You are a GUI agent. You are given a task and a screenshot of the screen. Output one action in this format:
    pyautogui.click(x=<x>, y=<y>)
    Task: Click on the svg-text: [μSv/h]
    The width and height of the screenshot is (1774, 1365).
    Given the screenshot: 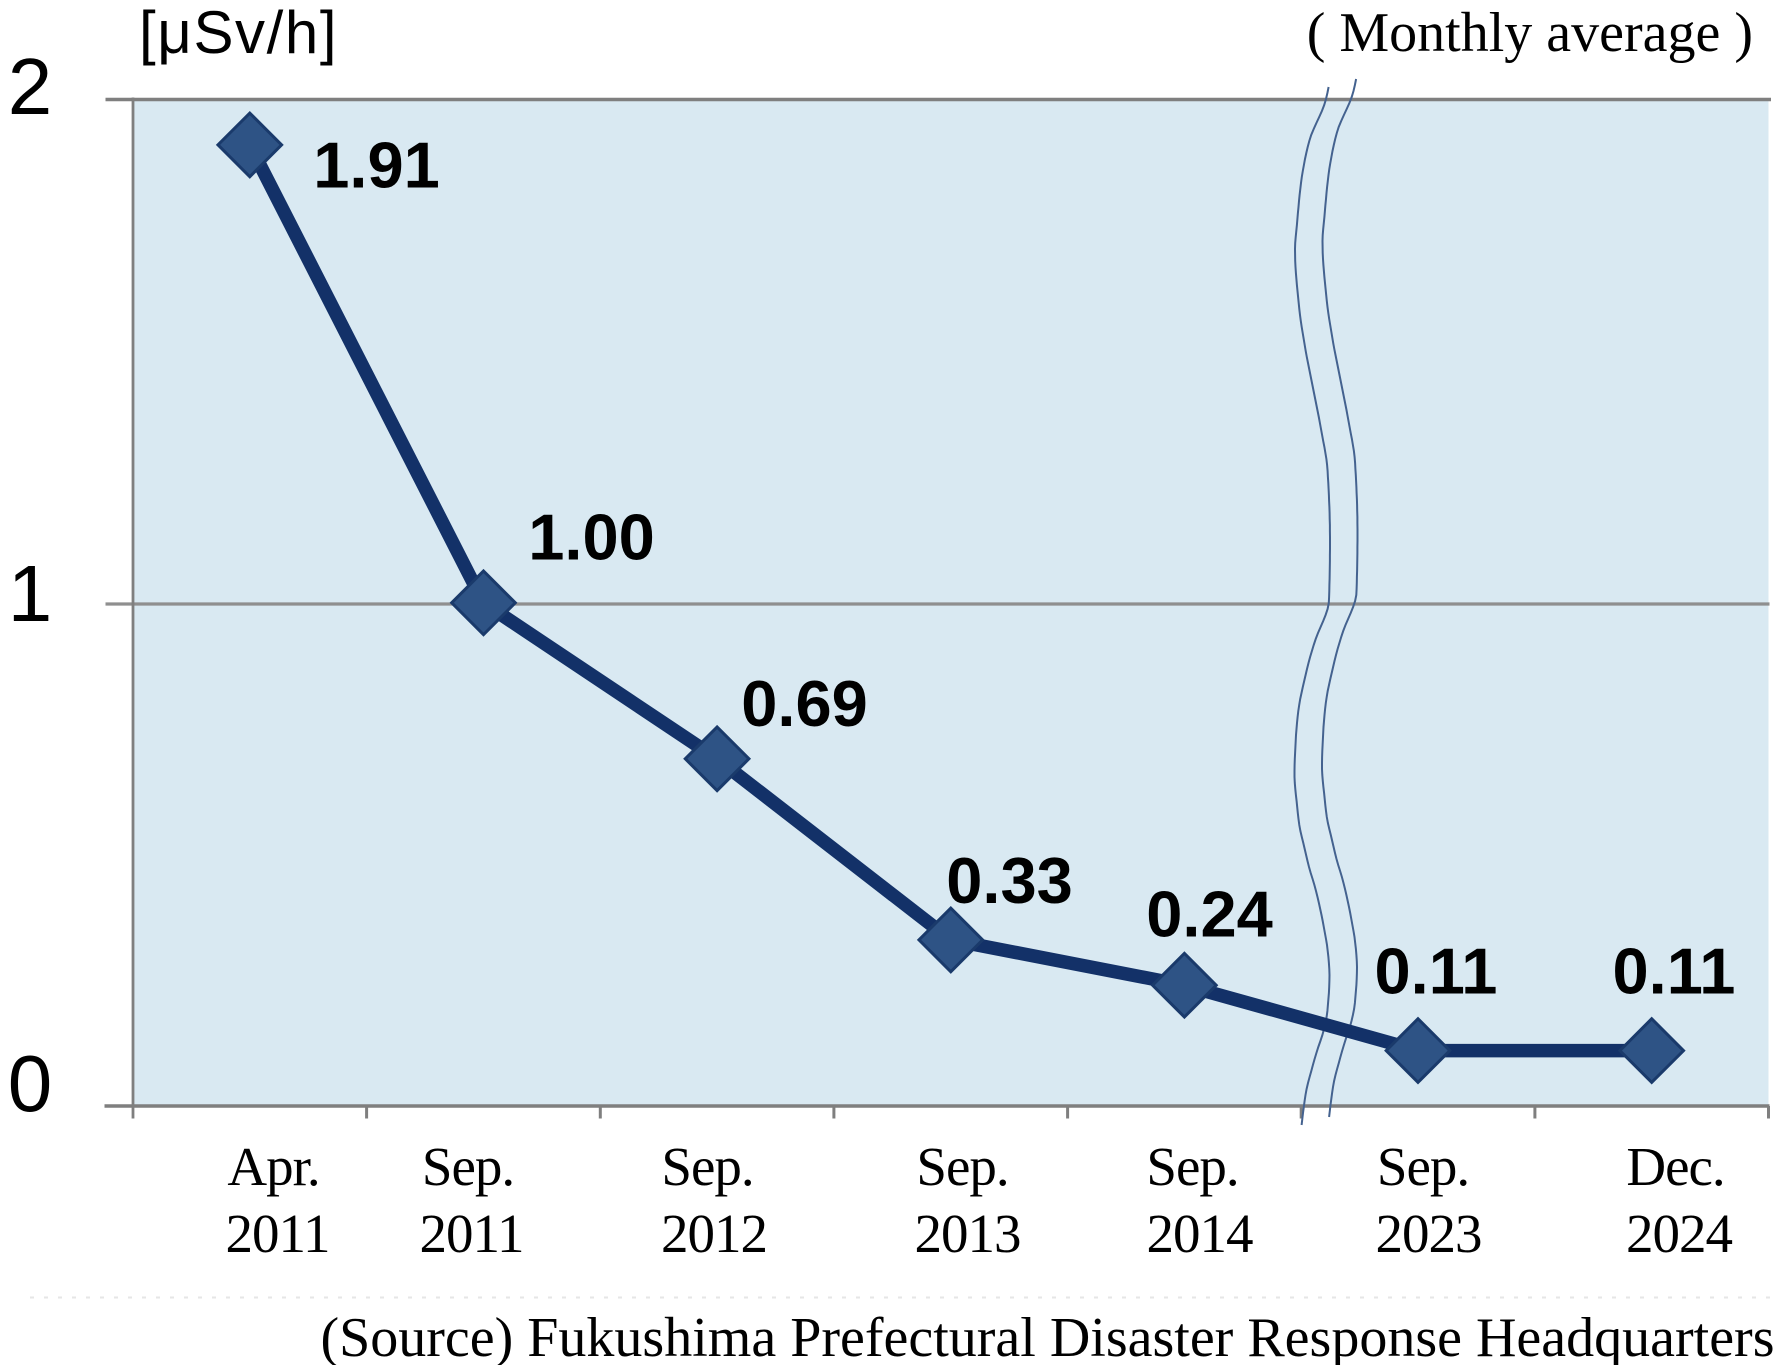 What is the action you would take?
    pyautogui.click(x=238, y=33)
    